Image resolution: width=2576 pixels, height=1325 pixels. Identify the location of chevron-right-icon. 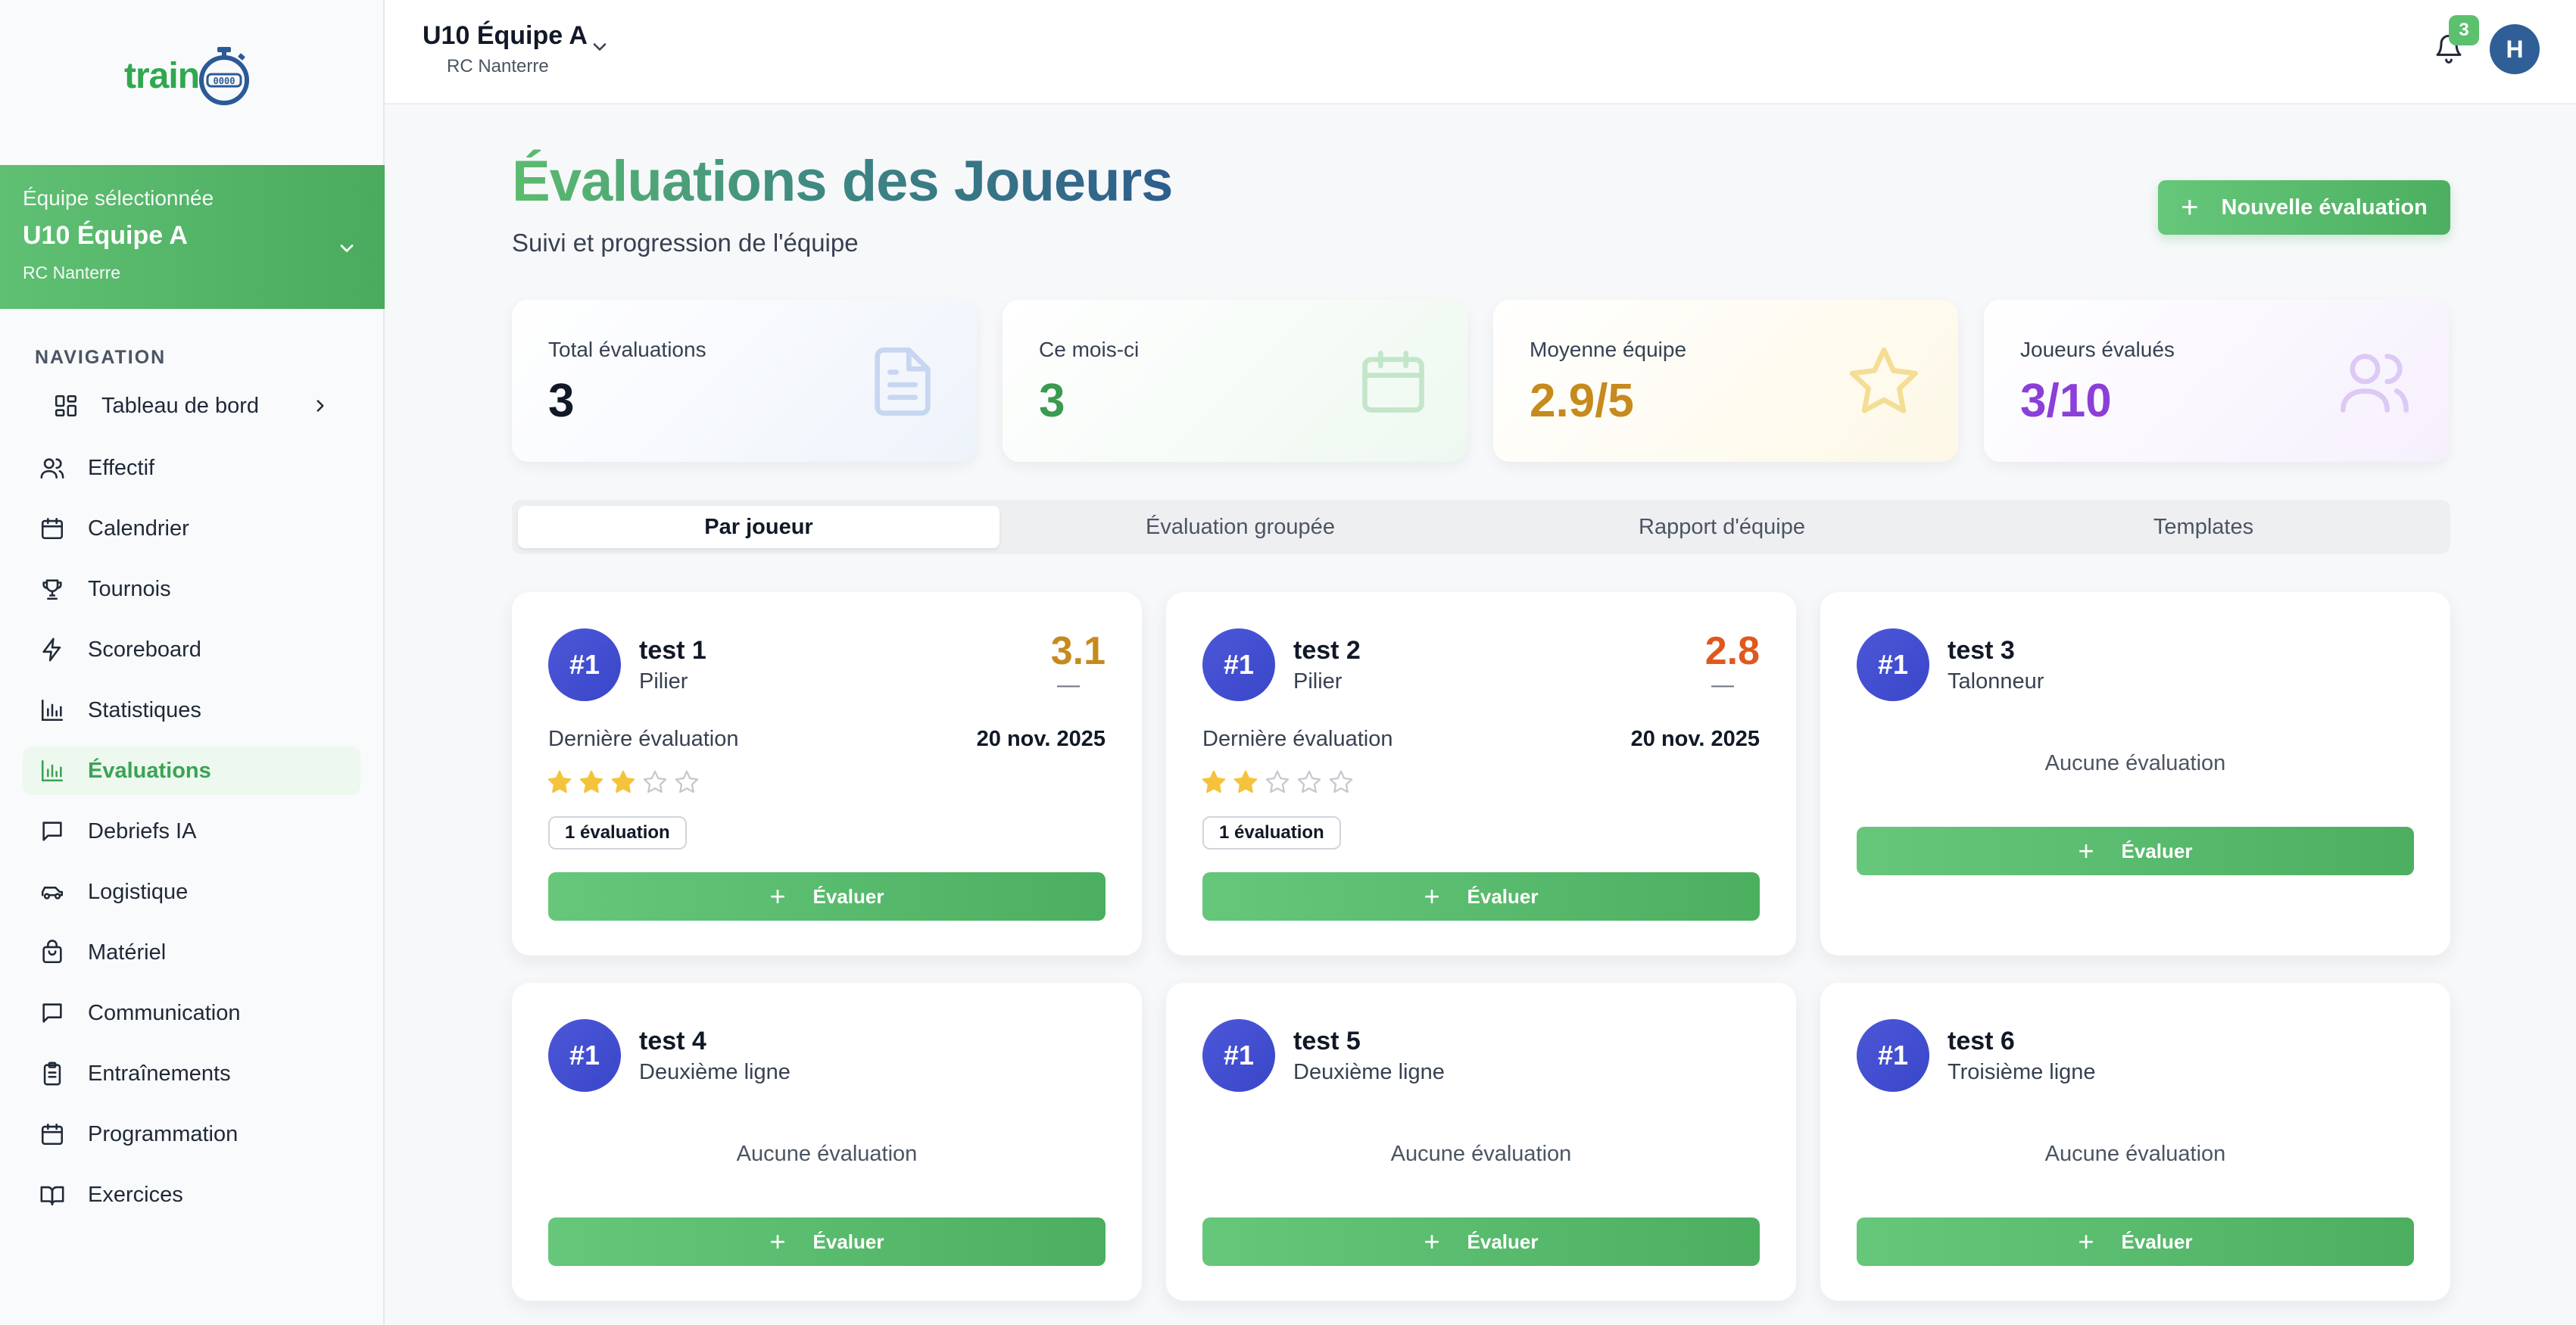
(320, 406).